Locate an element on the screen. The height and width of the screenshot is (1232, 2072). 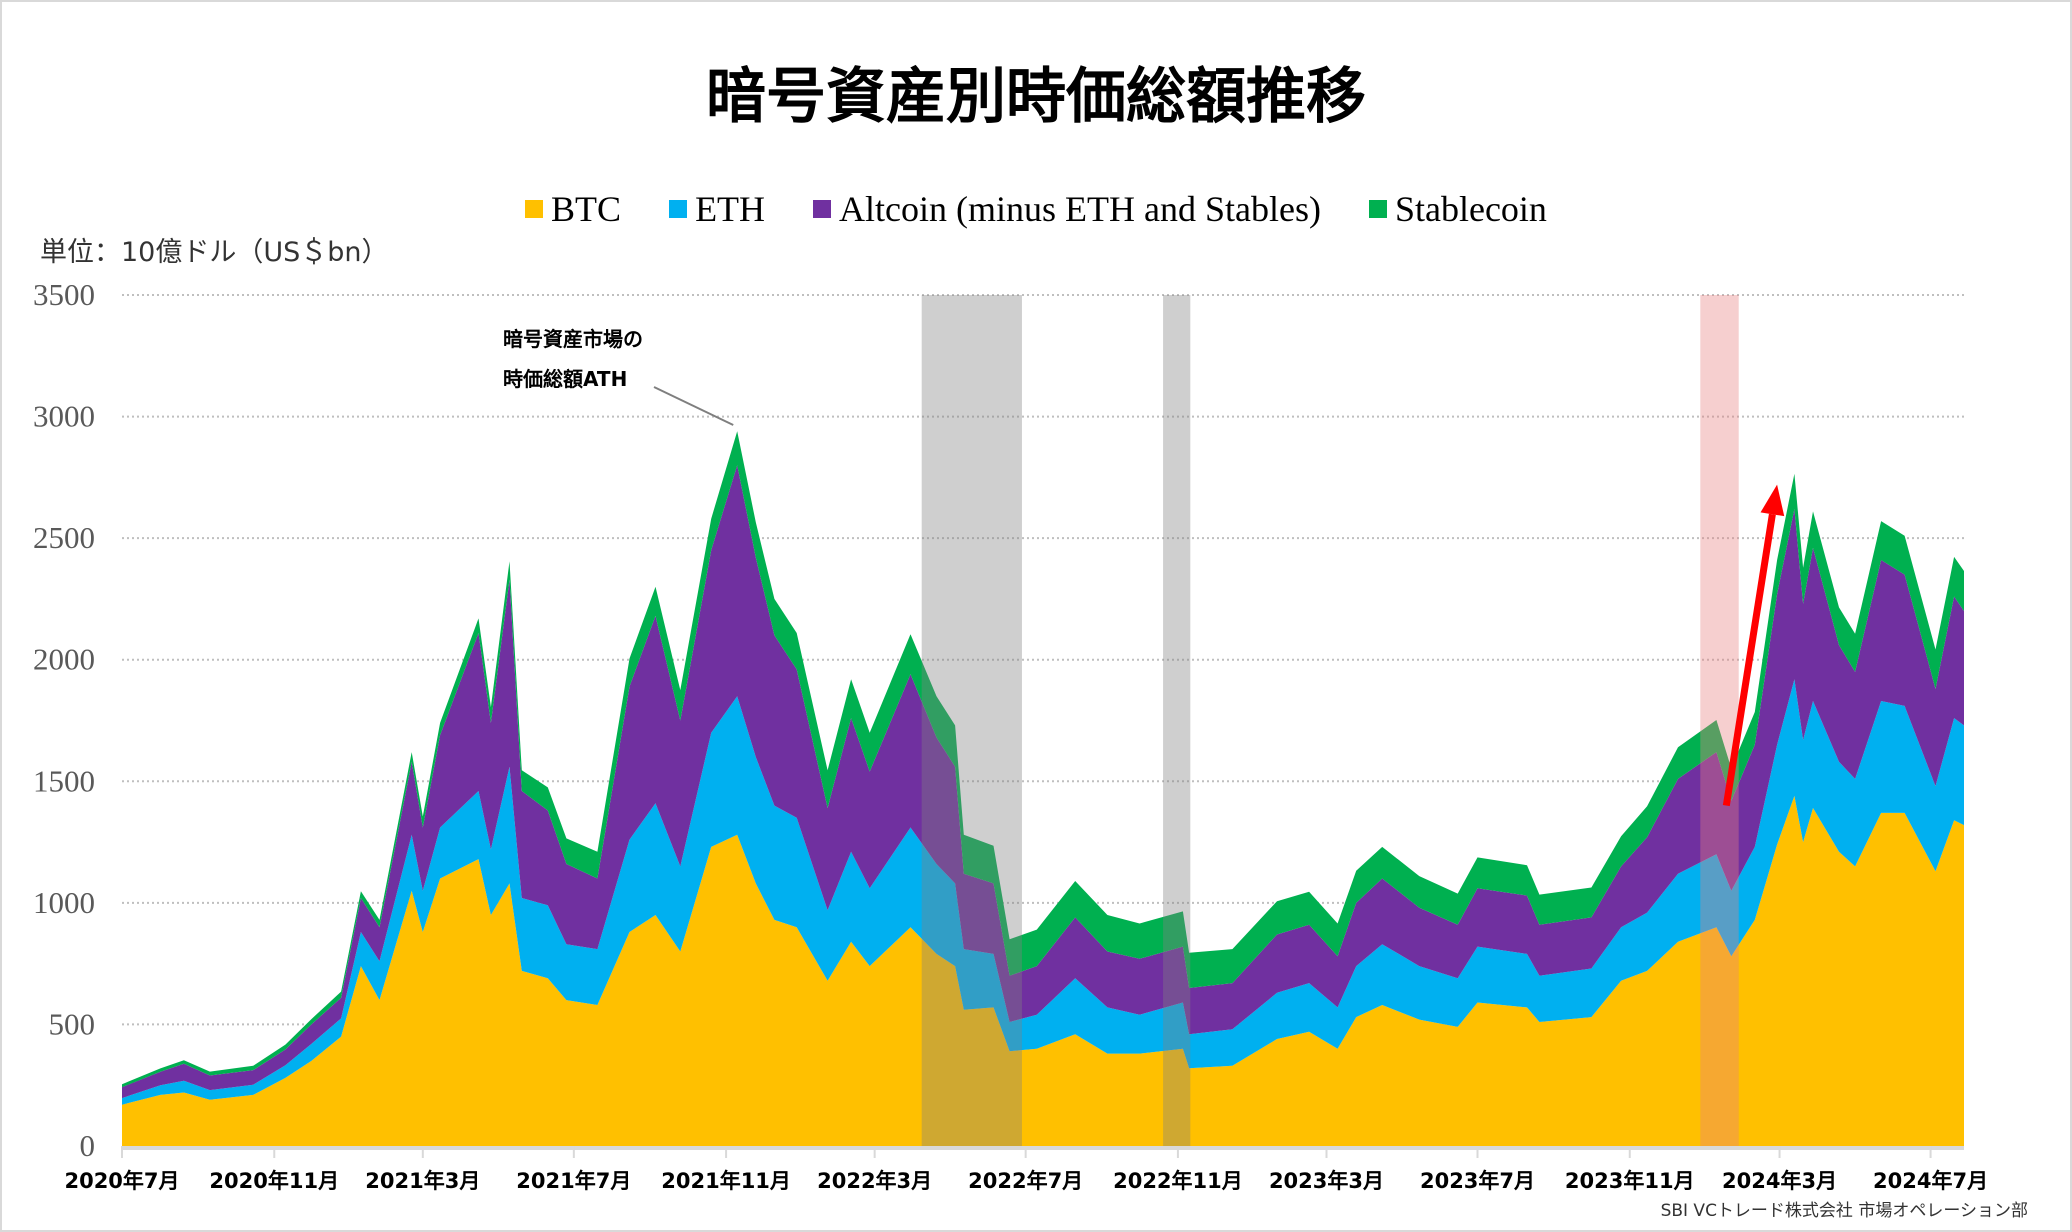
unit-label: 単位：10億ドル（US＄bn） is located at coordinates (214, 252).